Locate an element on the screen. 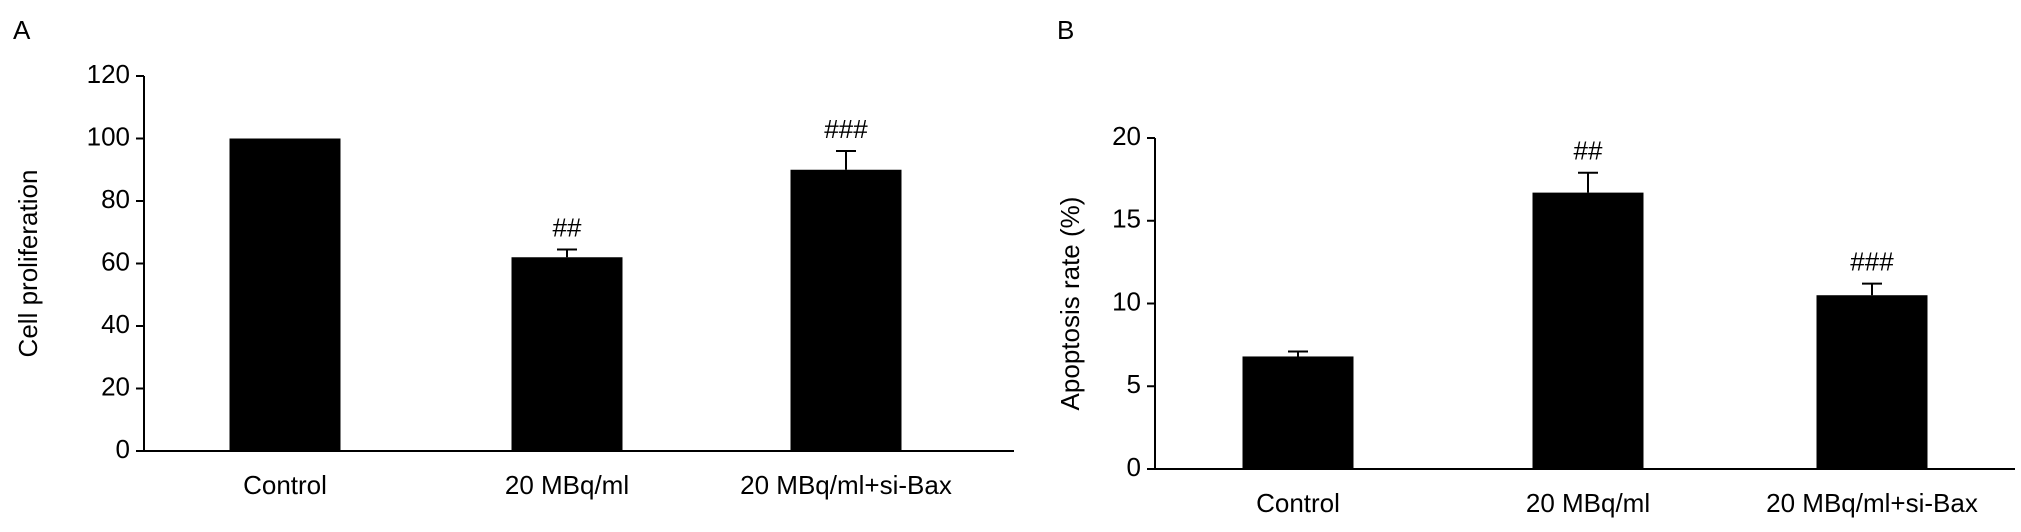  y-tick-label: 40 is located at coordinates (115, 324).